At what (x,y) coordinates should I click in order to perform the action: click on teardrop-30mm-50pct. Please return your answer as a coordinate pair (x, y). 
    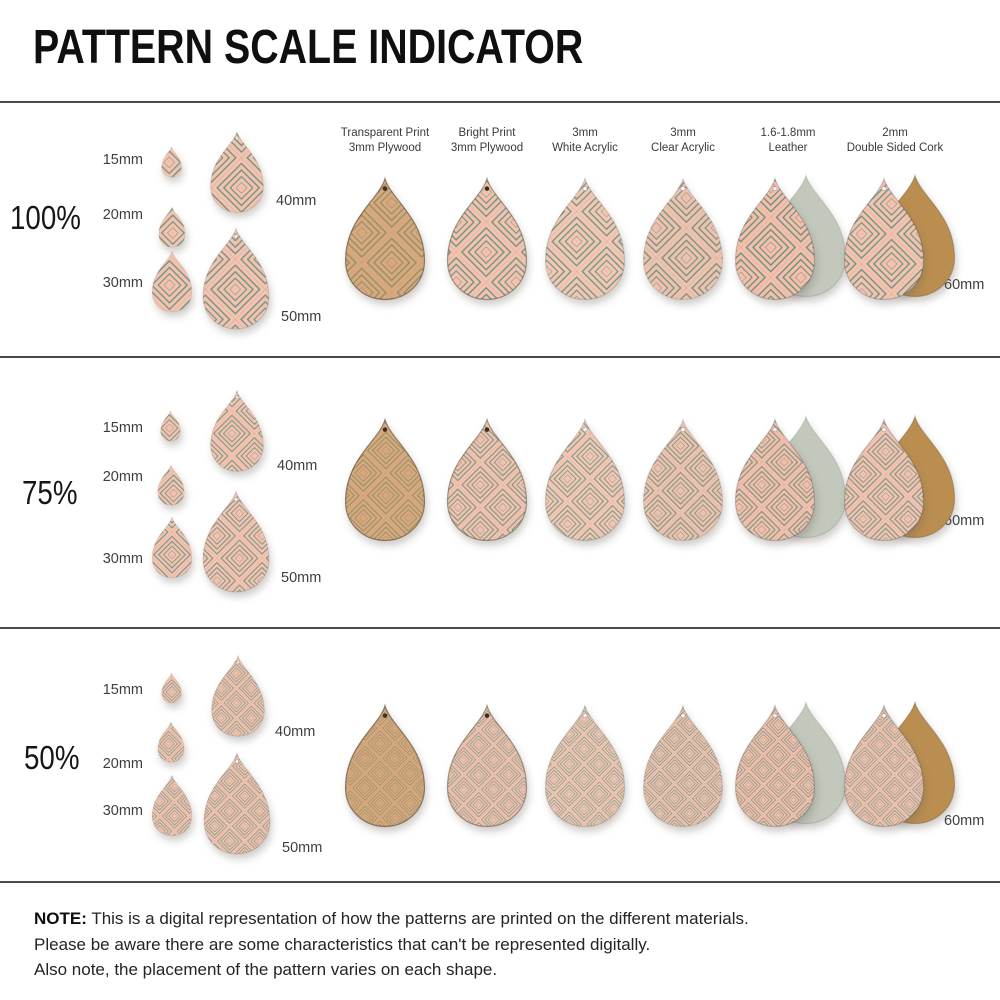
    Looking at the image, I should click on (172, 805).